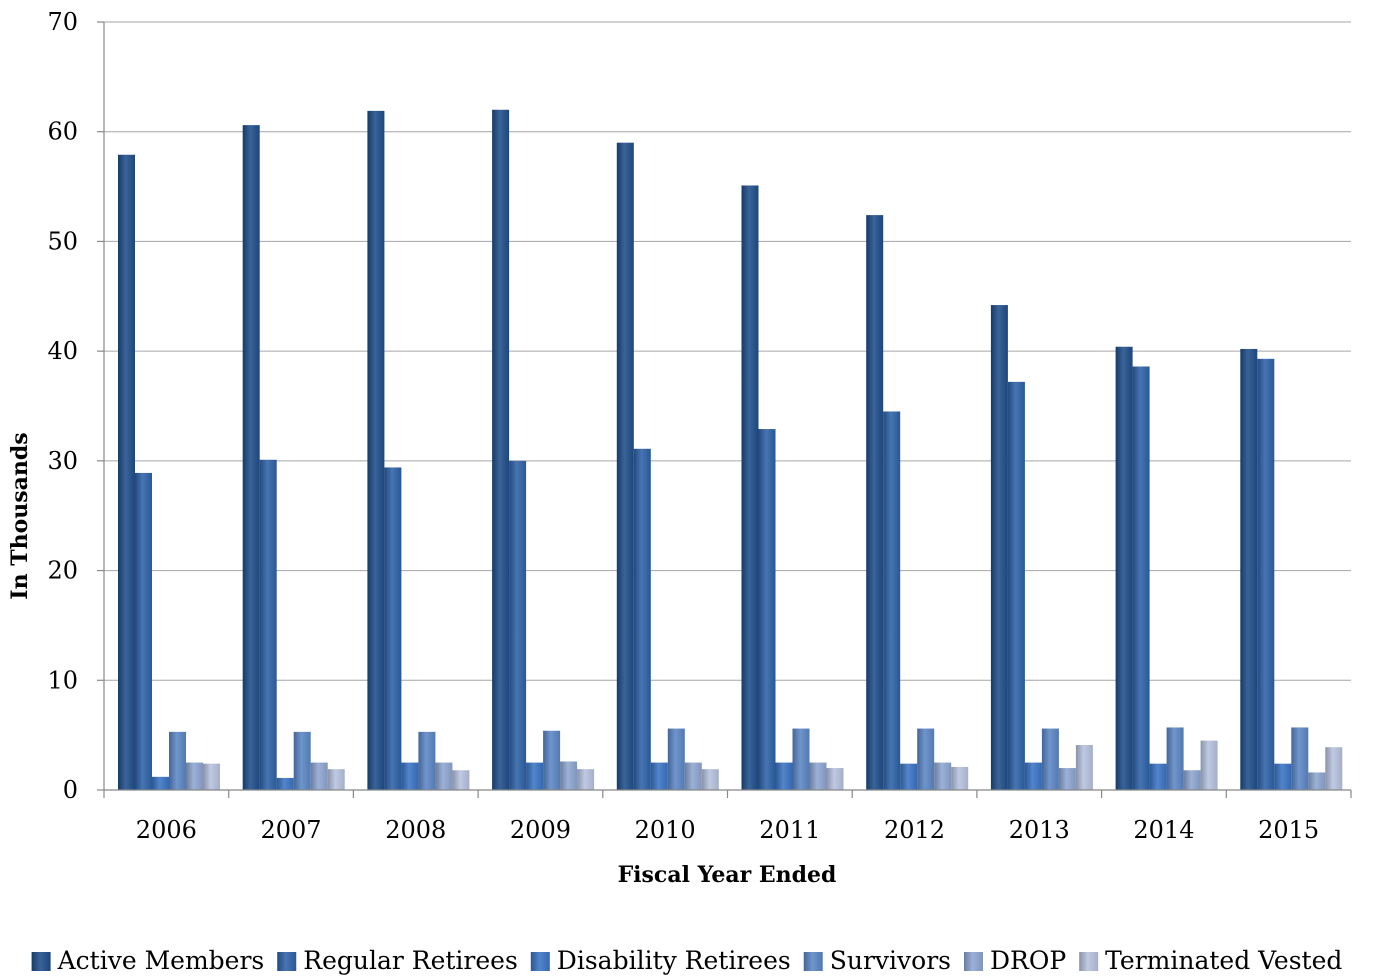 This screenshot has width=1374, height=979. What do you see at coordinates (665, 830) in the screenshot?
I see `x-tick-label: 2010` at bounding box center [665, 830].